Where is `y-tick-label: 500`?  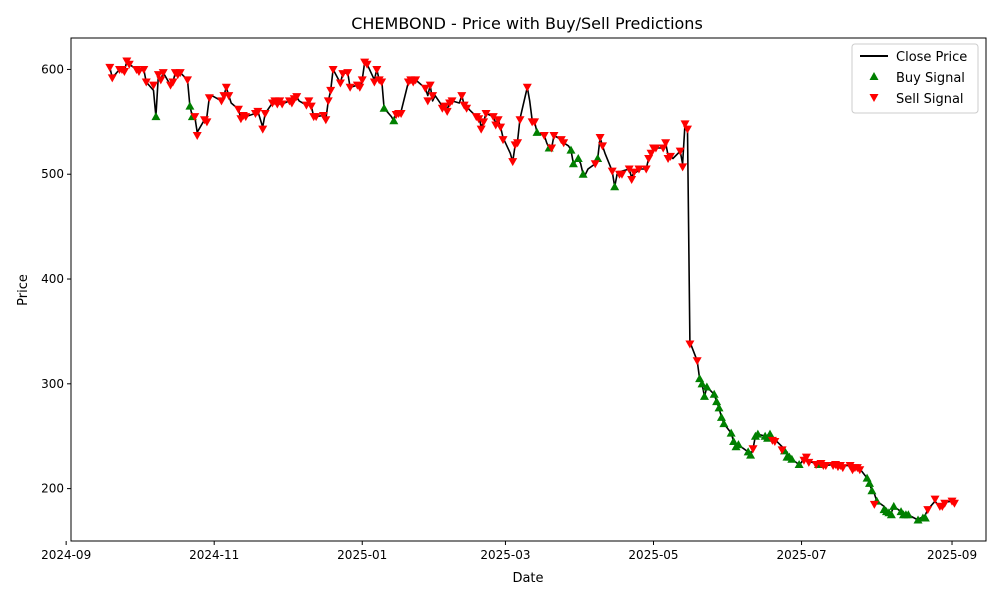
y-tick-label: 500 is located at coordinates (52, 174).